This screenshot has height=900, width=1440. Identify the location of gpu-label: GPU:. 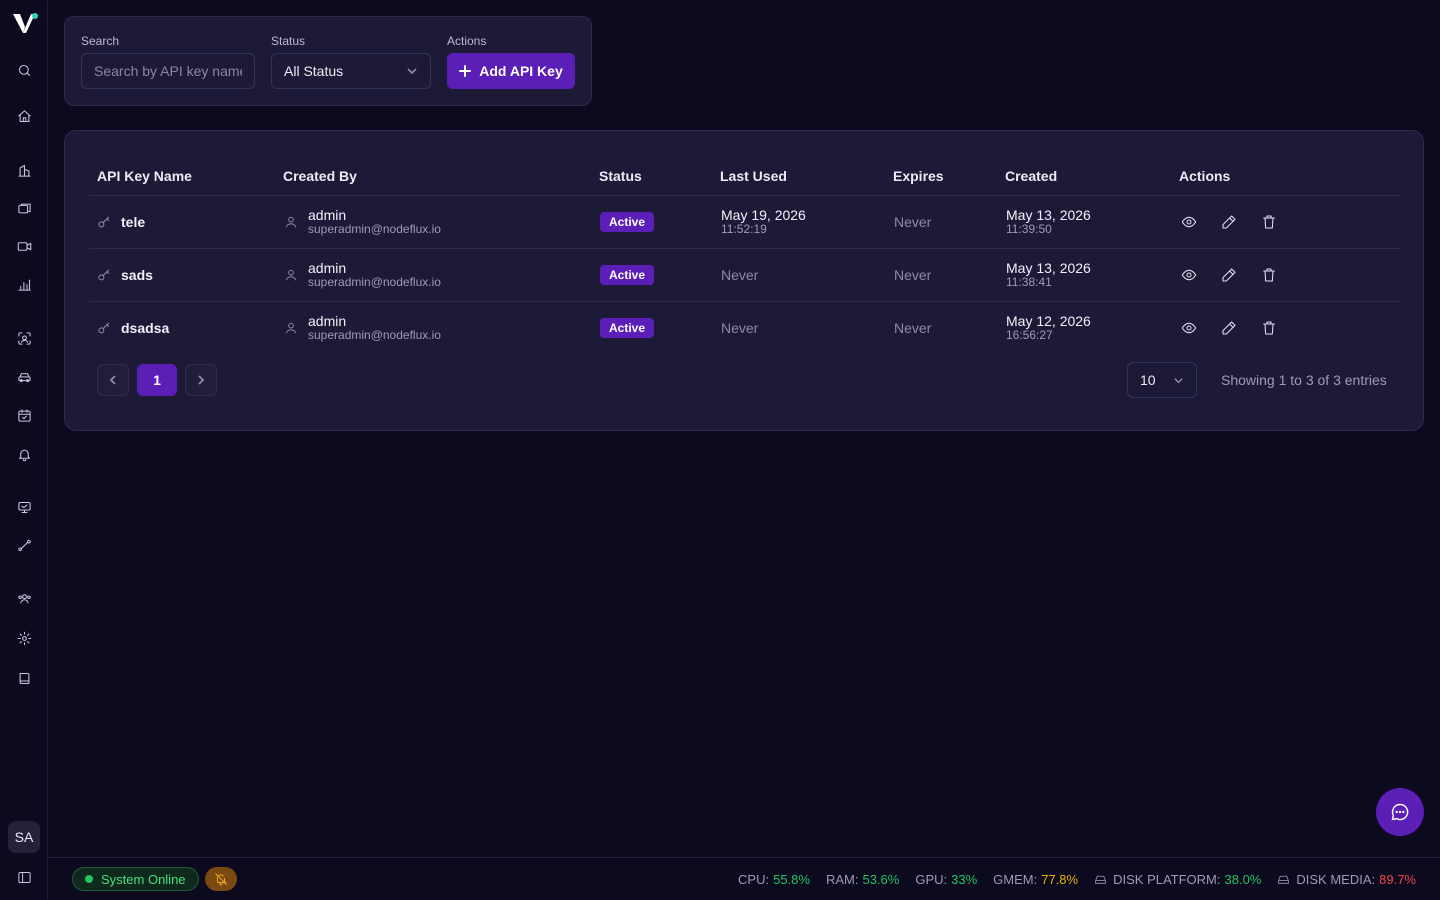
(931, 879).